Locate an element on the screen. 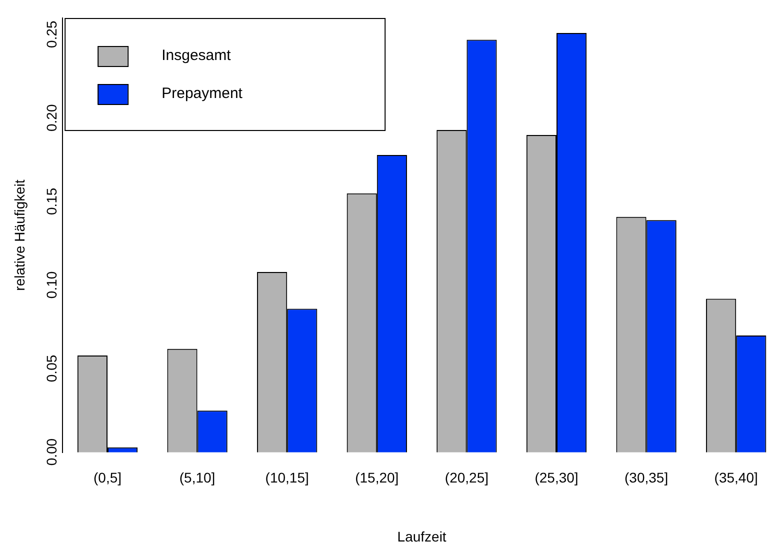  x-tick-label: (25,30] is located at coordinates (556, 478).